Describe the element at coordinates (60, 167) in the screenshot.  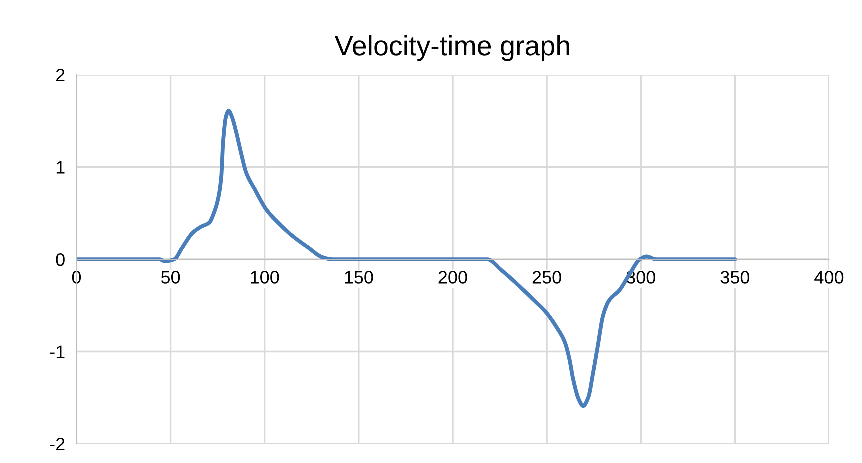
I see `y-tick-label: 1` at that location.